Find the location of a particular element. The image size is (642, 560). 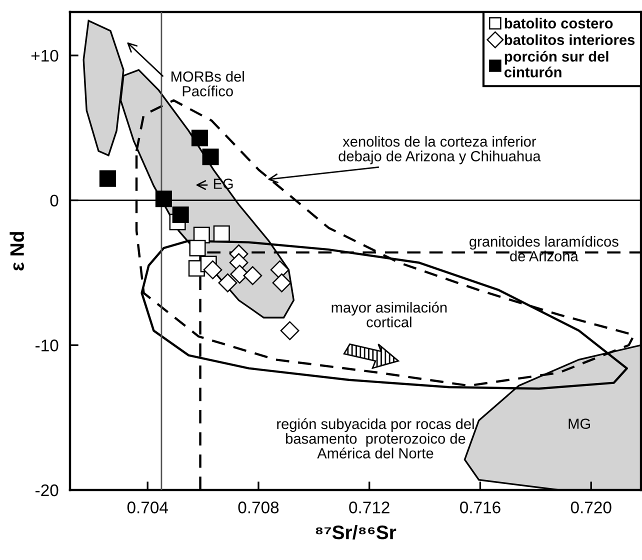

x-tick-label: 0.716 is located at coordinates (480, 508).